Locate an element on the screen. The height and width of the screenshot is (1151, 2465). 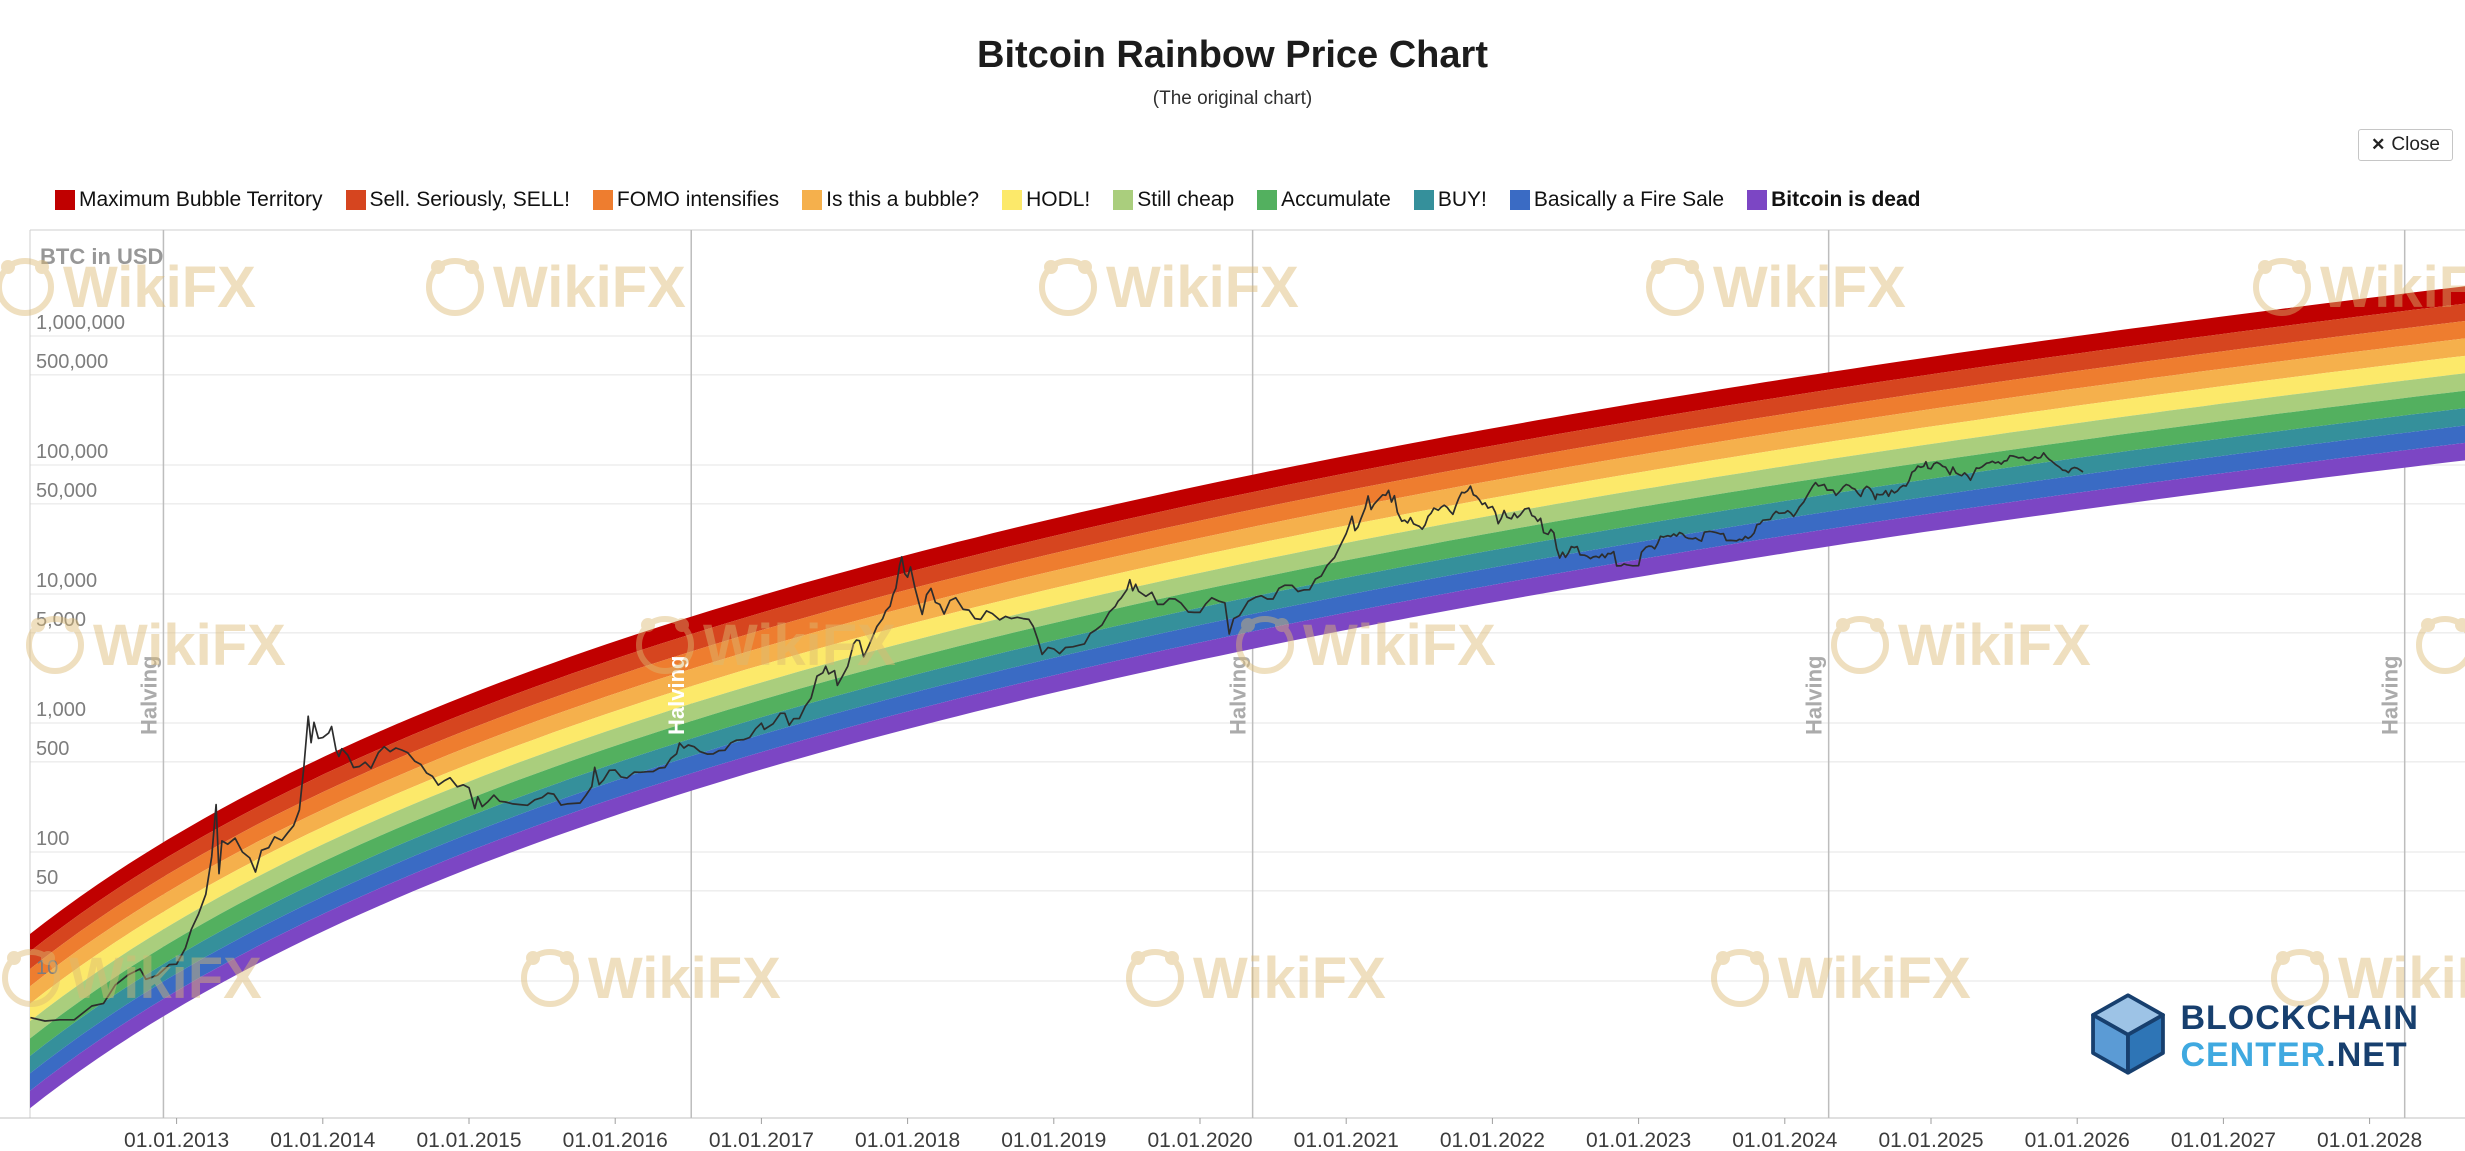
y-axis-label: 10,000 is located at coordinates (66, 581).